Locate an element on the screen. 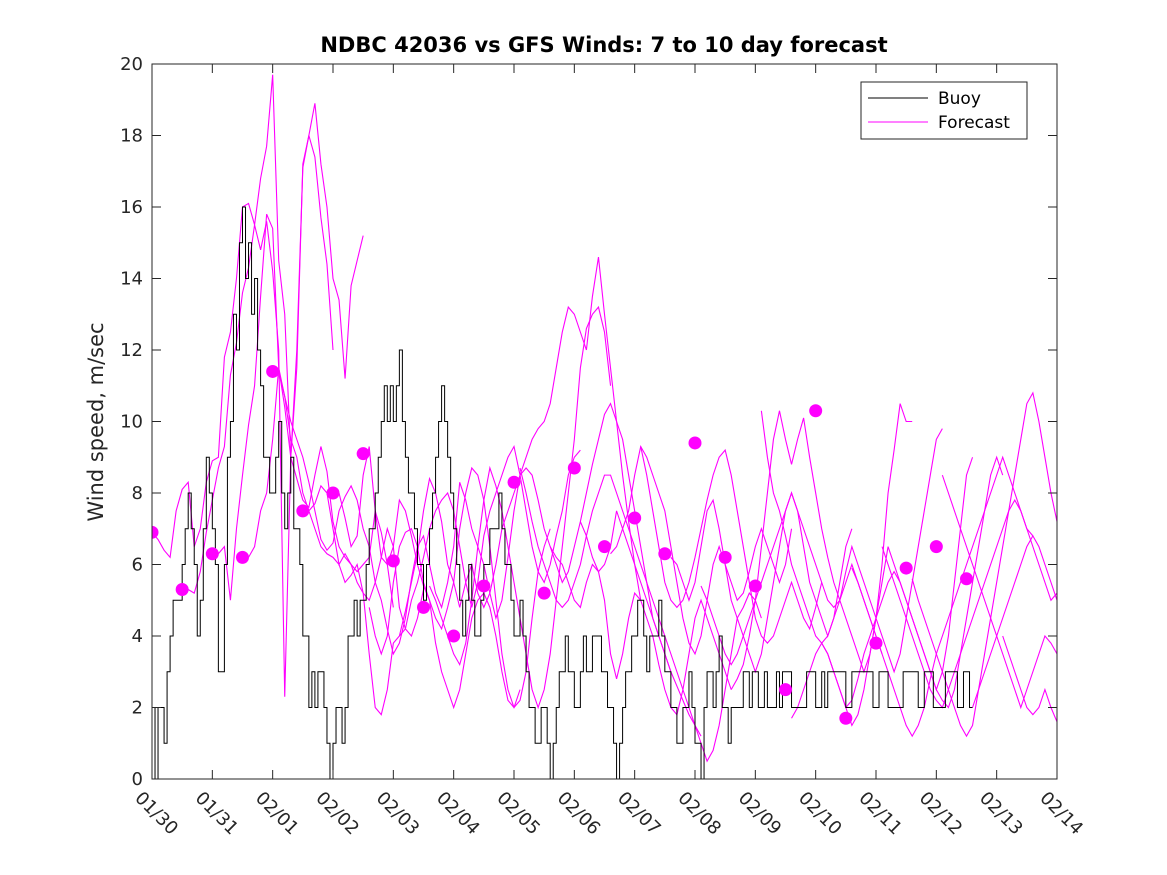 Image resolution: width=1167 pixels, height=875 pixels. y-tick-label: 10 is located at coordinates (131, 422).